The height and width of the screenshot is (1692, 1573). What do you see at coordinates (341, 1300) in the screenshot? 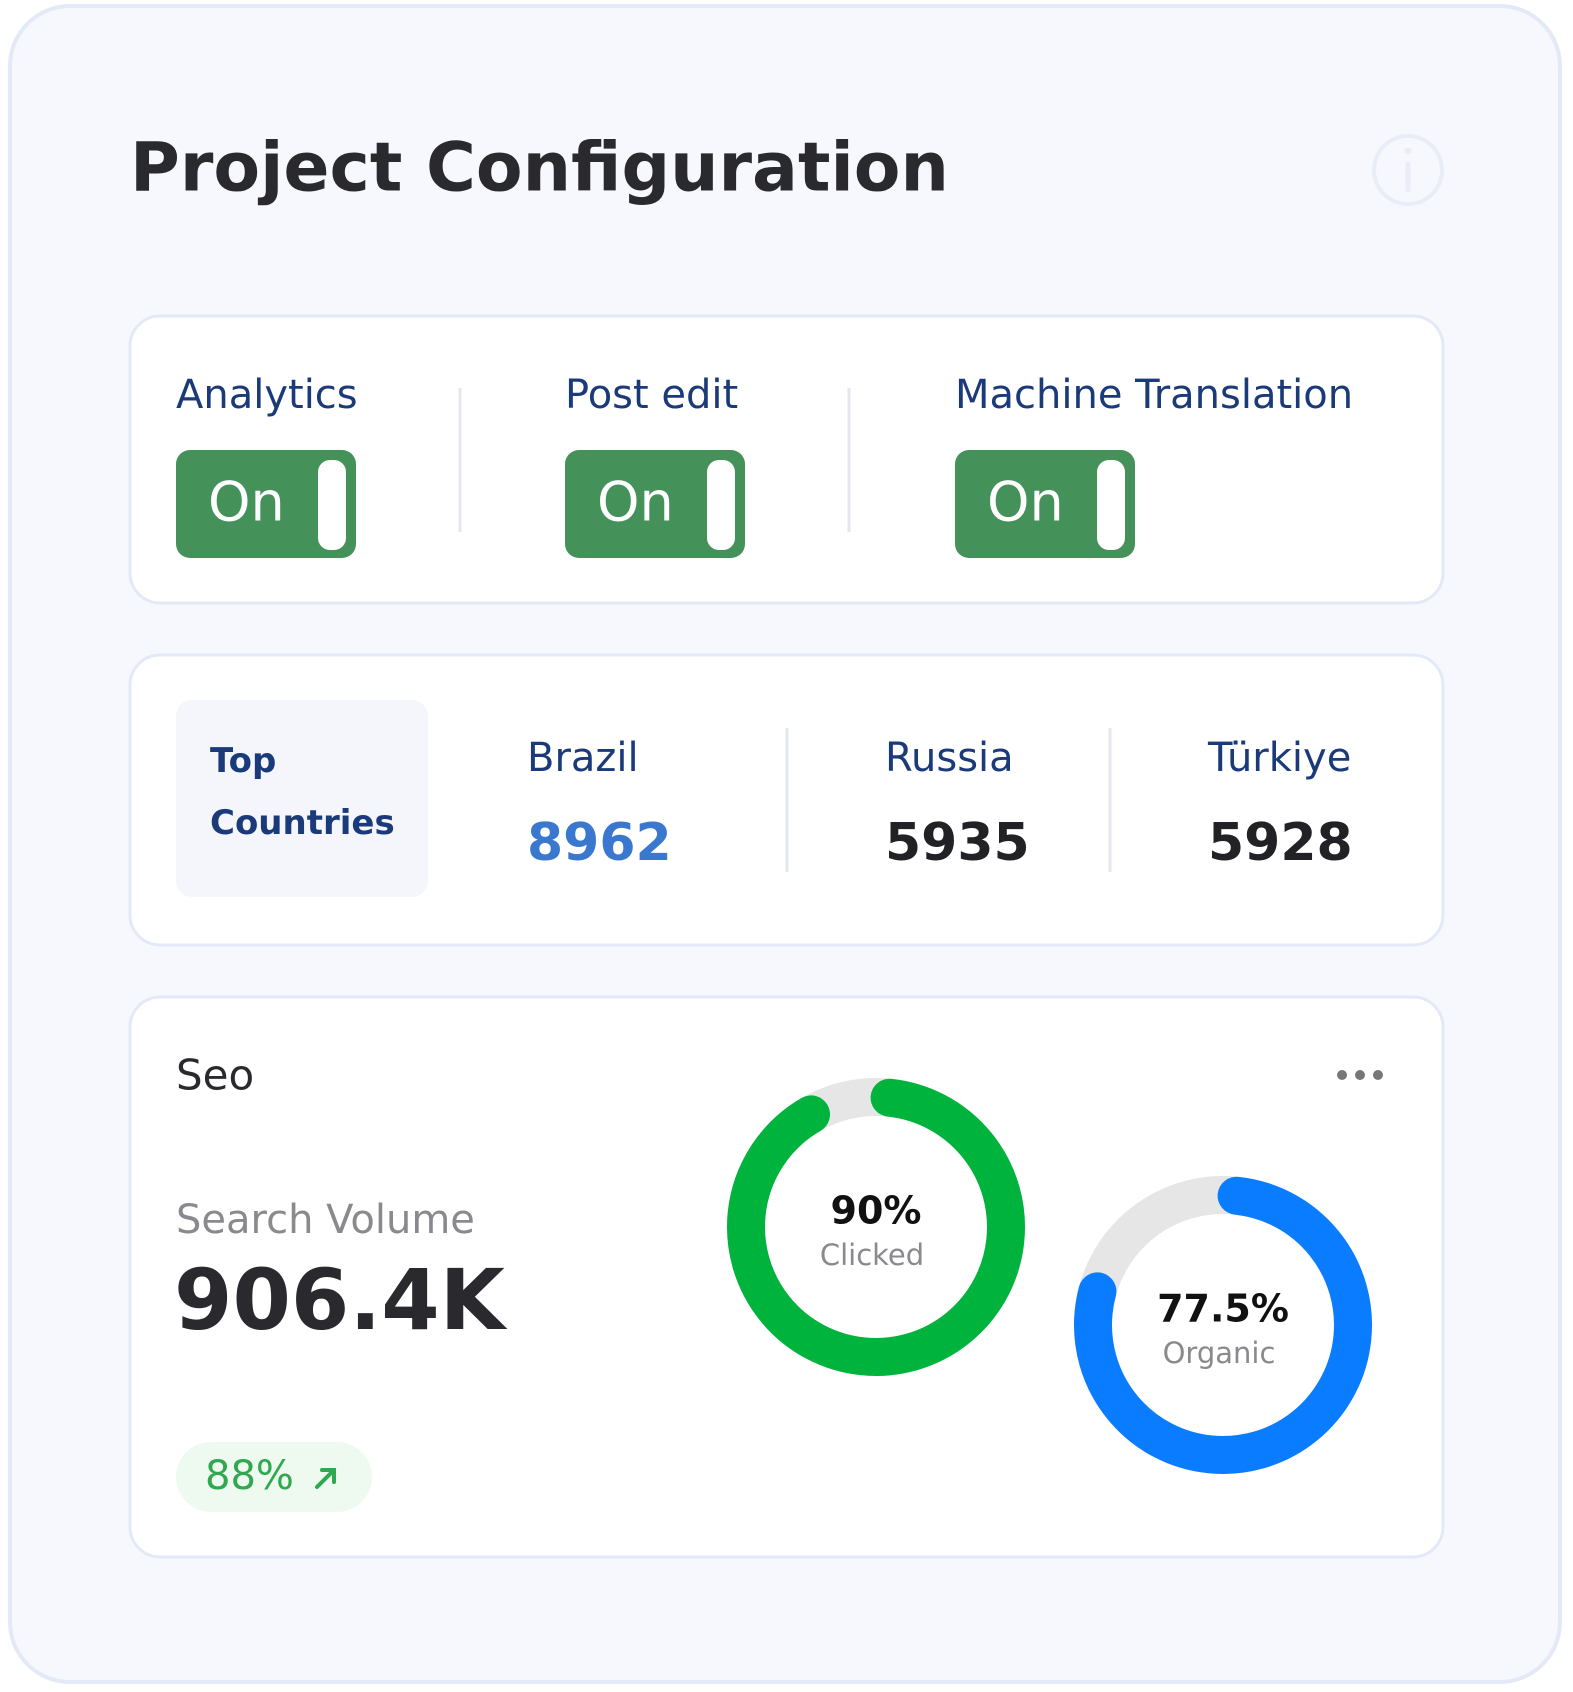
I see `metric-value: 906.4K` at bounding box center [341, 1300].